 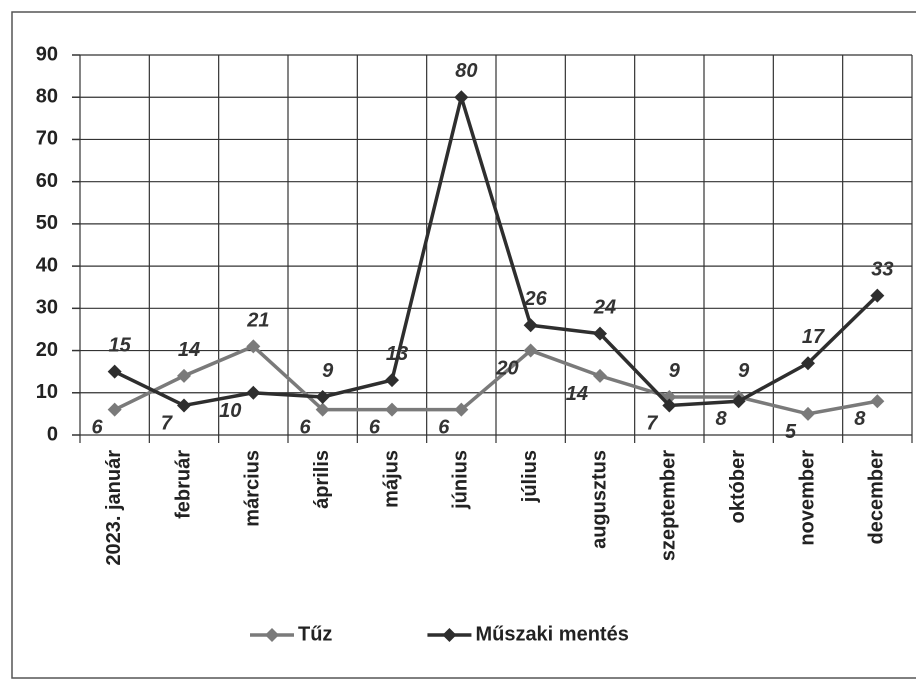 I want to click on data-label: 5, so click(x=791, y=432).